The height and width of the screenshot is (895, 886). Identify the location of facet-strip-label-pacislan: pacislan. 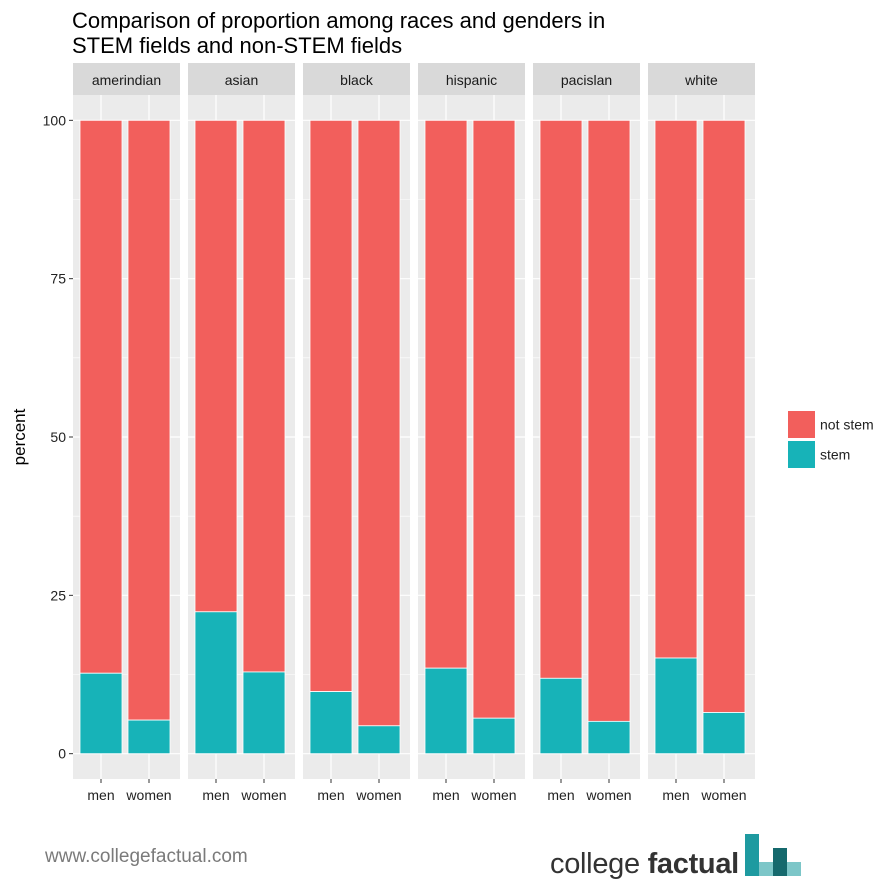
(586, 80).